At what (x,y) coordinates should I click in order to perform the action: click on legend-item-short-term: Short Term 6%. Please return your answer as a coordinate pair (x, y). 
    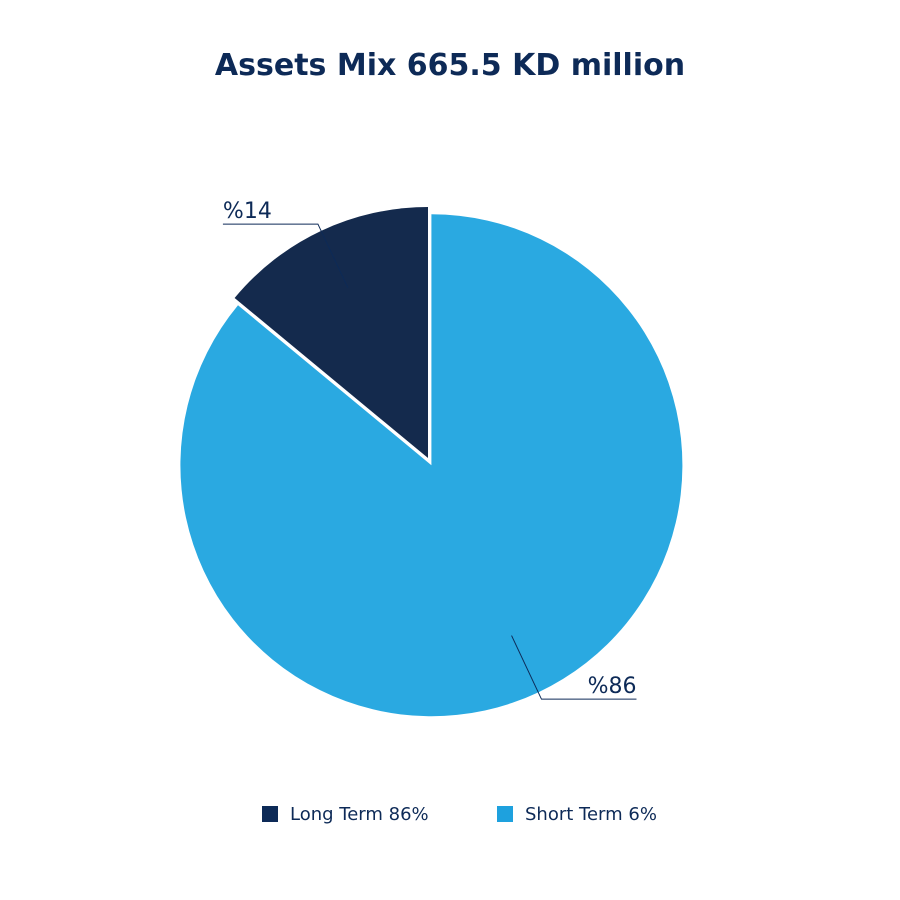
    Looking at the image, I should click on (577, 814).